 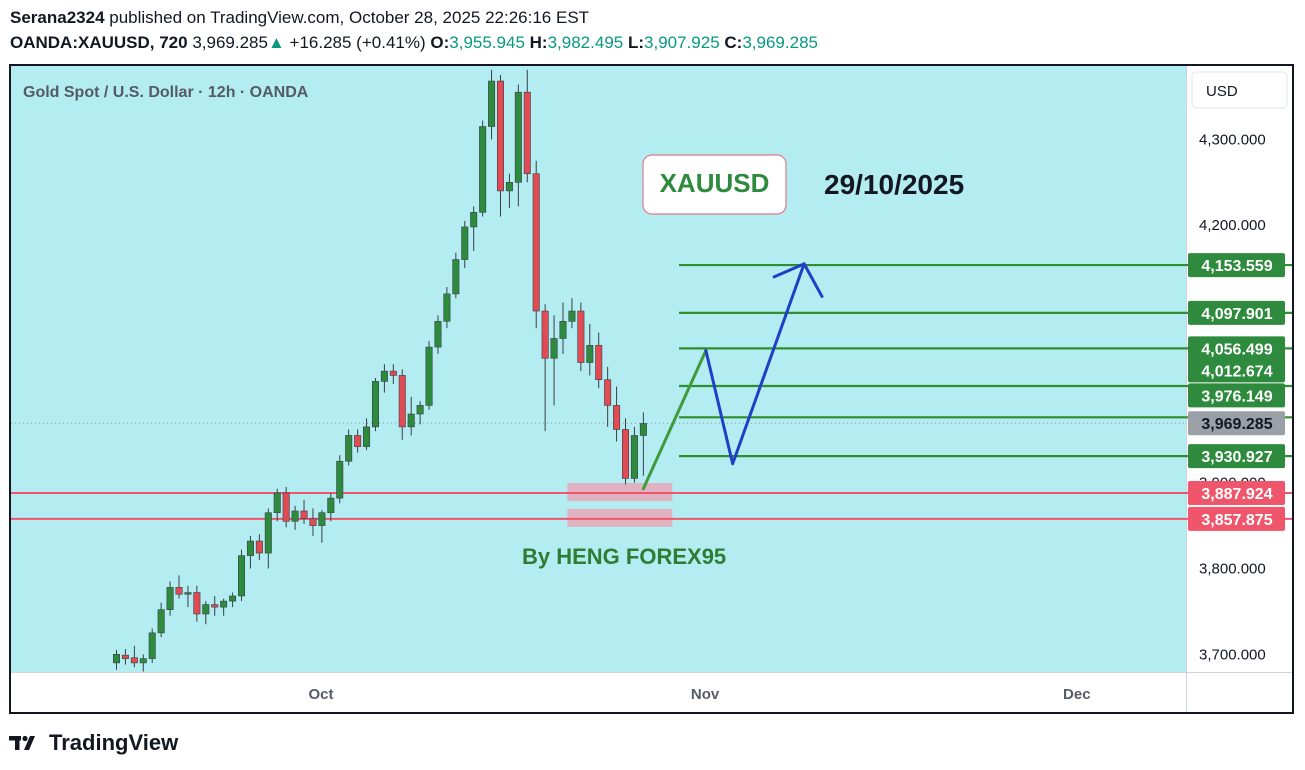 What do you see at coordinates (894, 184) in the screenshot?
I see `annotation-date: 29/10/2025` at bounding box center [894, 184].